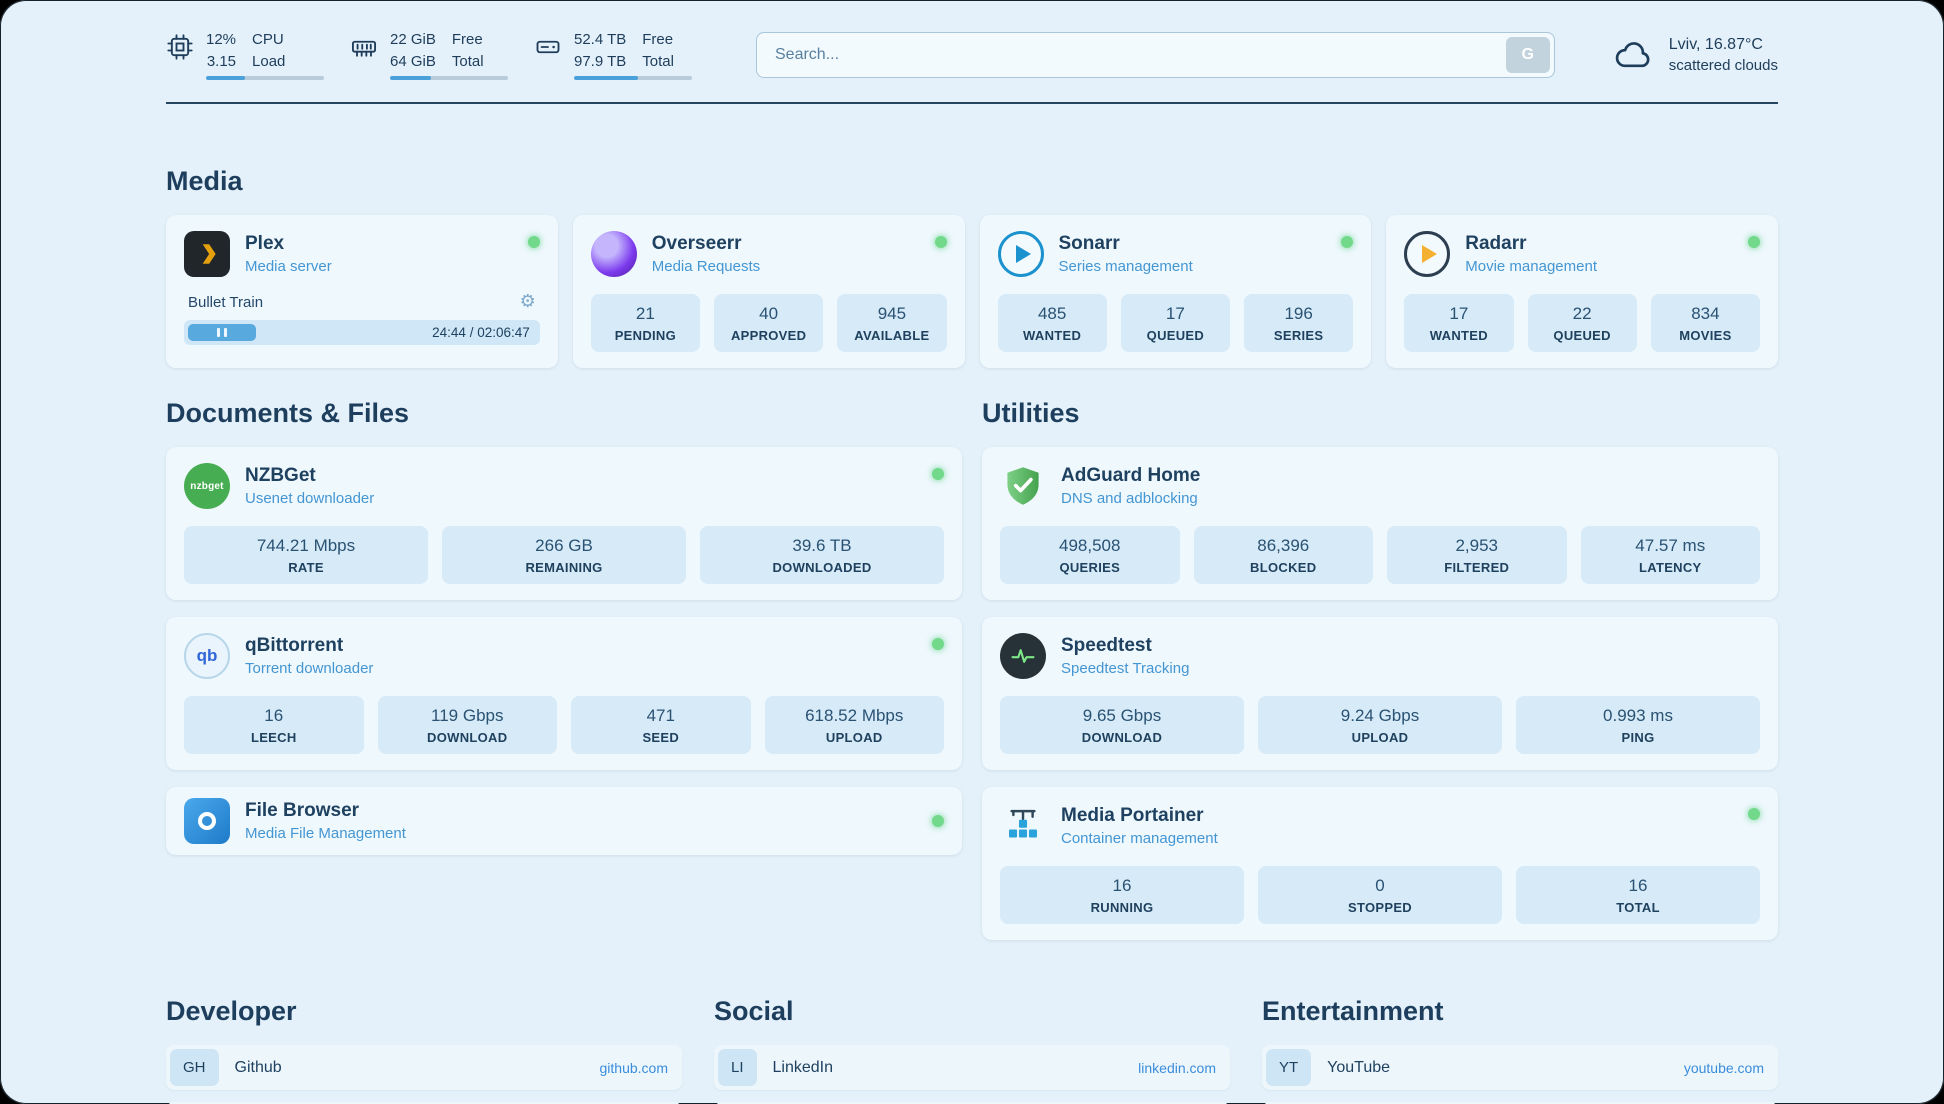 The image size is (1944, 1104). I want to click on disk-progress-bar, so click(633, 78).